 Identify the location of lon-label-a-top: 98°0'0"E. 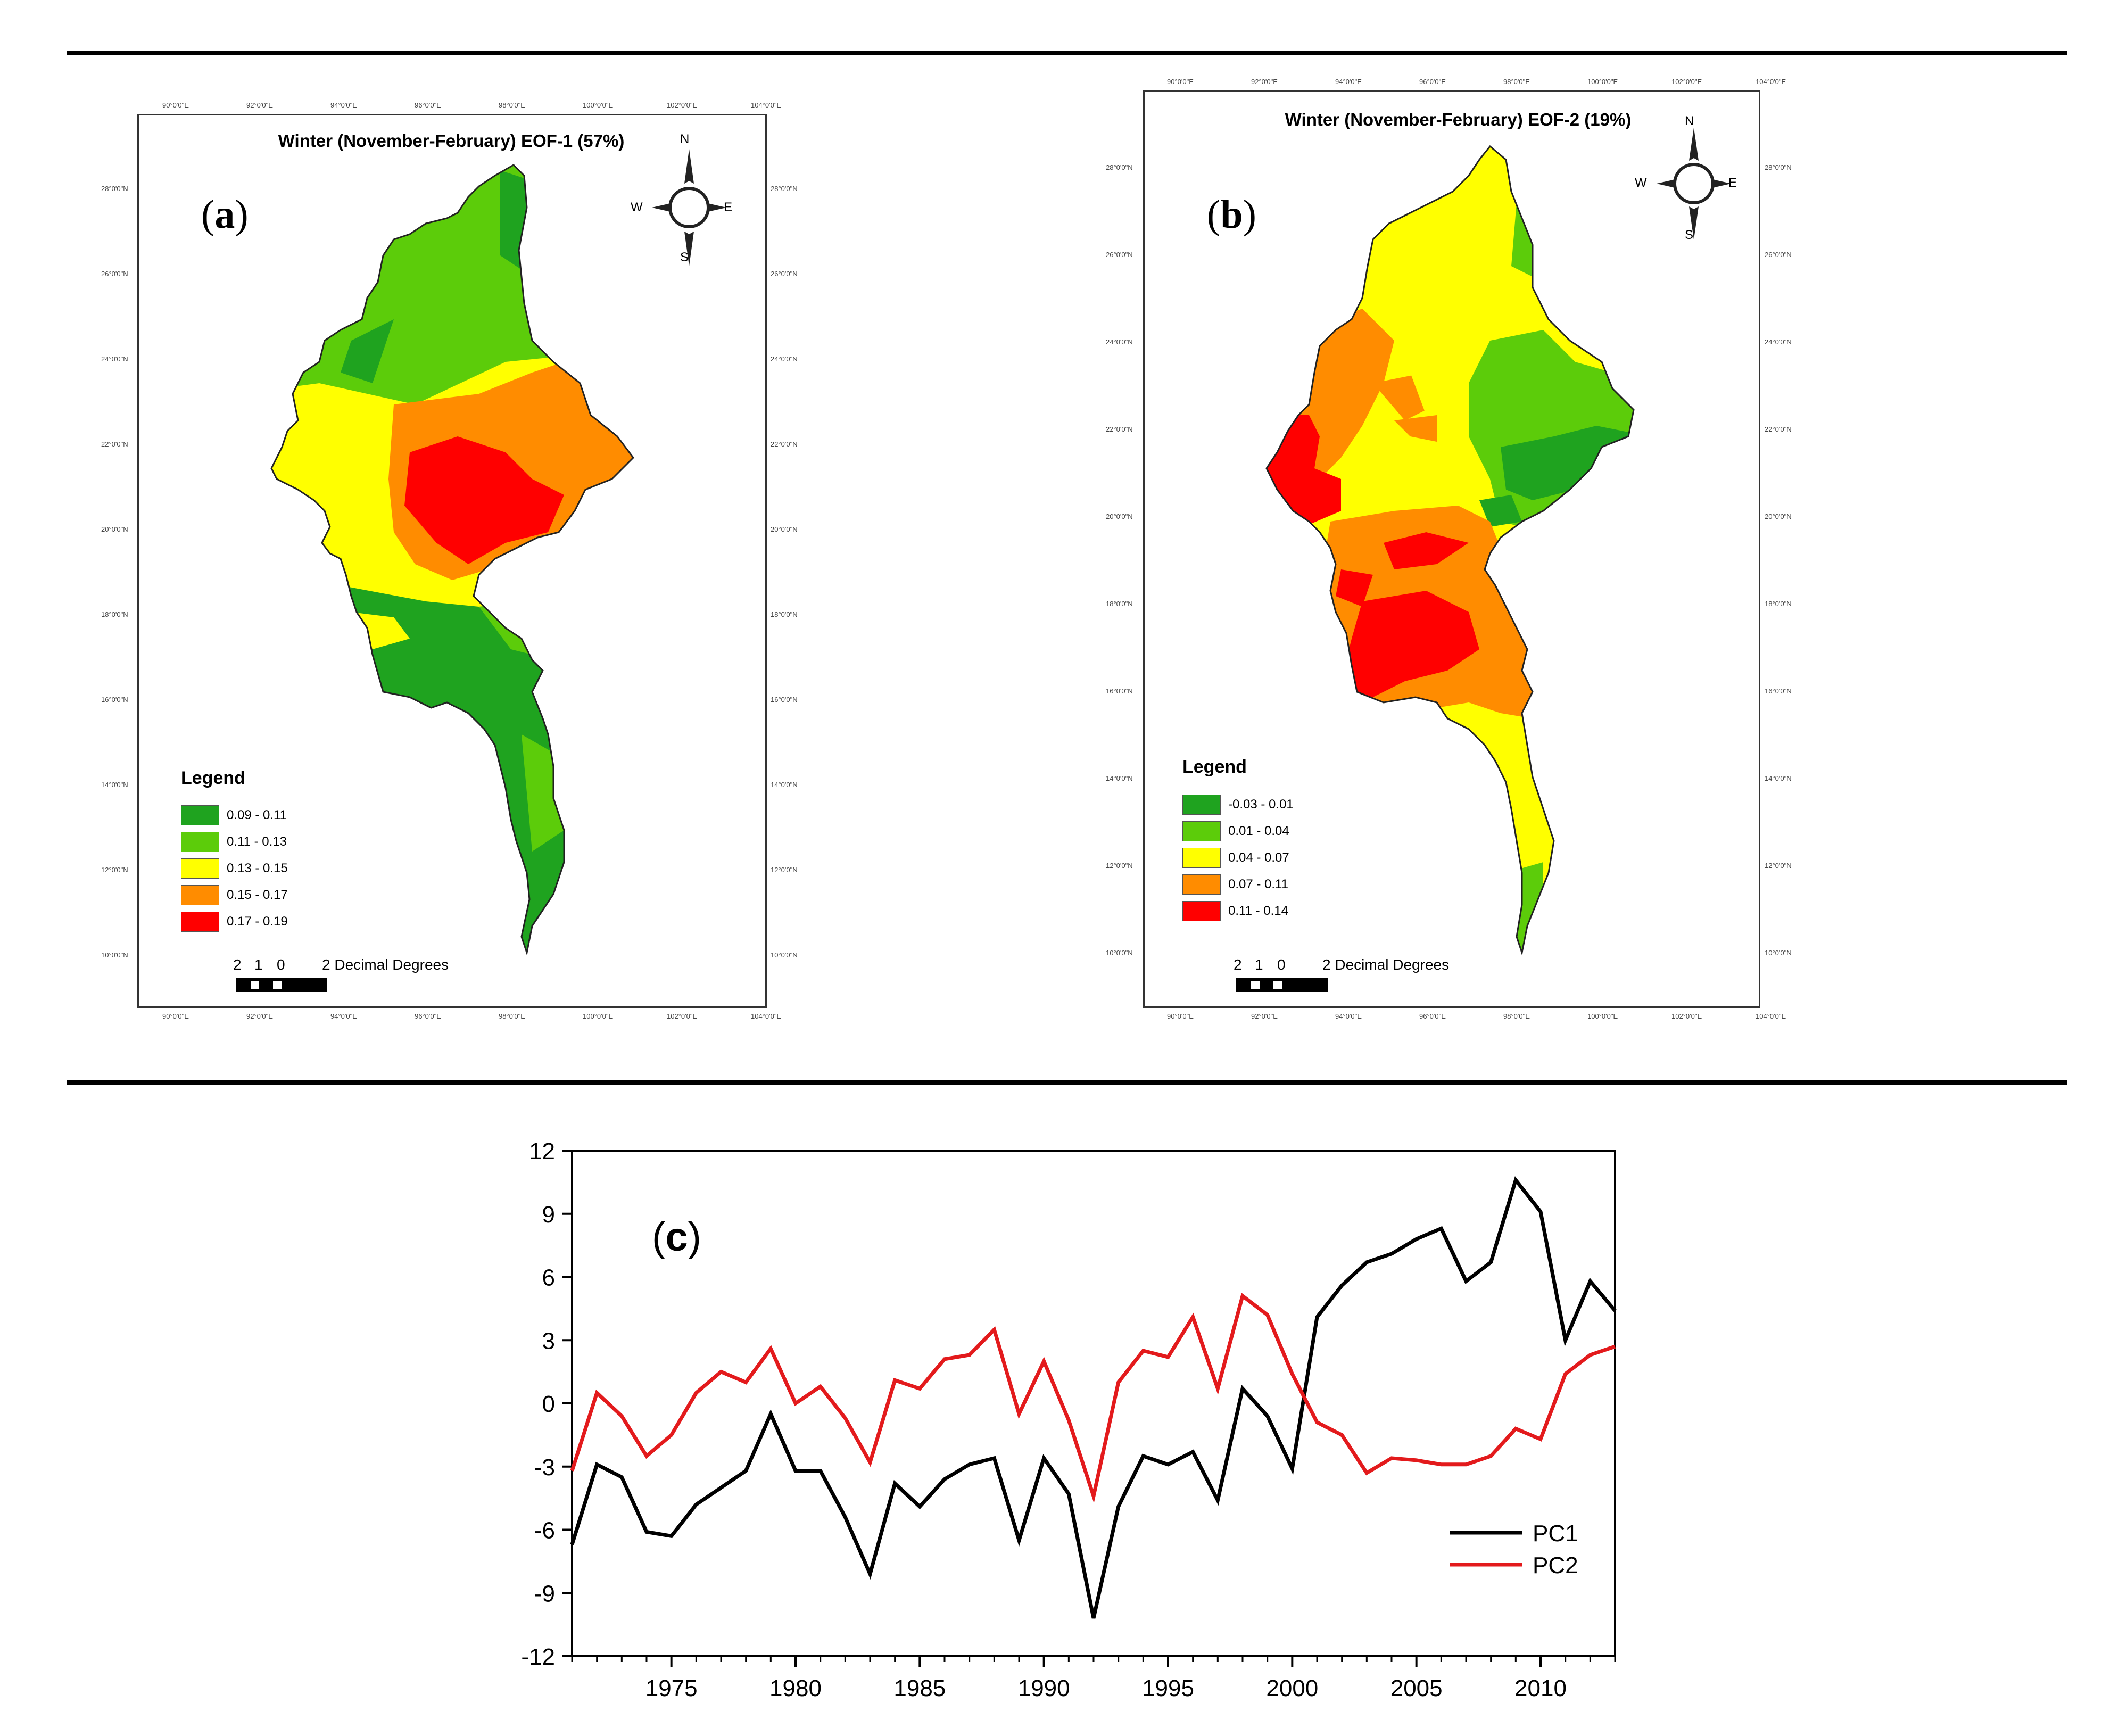
(512, 105).